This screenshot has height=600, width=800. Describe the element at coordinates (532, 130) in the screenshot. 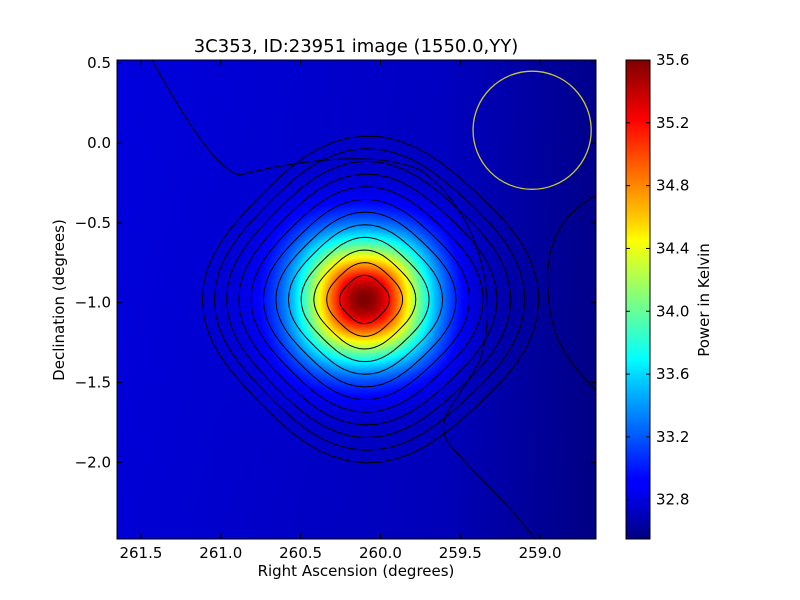

I see `beam-circle` at that location.